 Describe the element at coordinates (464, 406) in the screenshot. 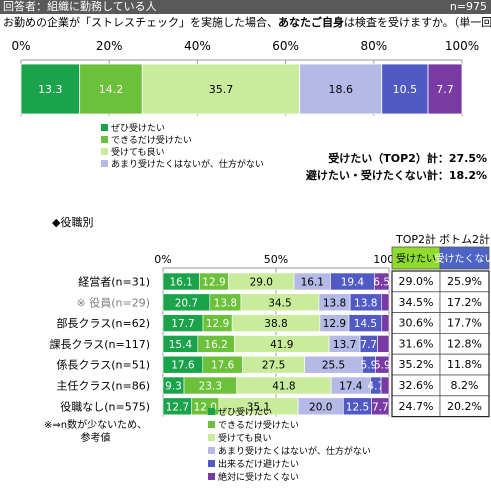

I see `table-cell-bottom2: 20.2%` at that location.